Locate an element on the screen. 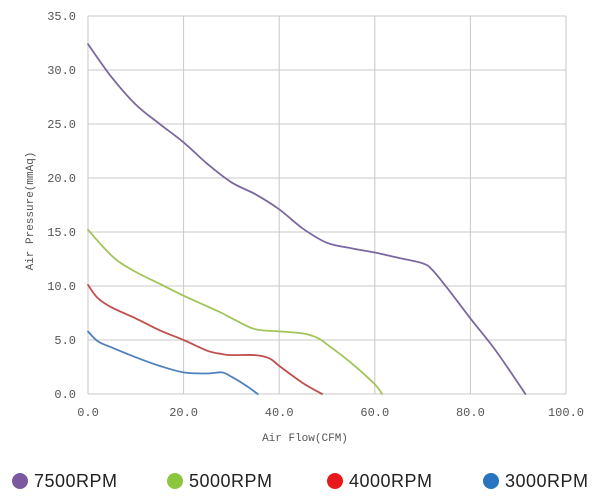  legend-label: 5000RPM is located at coordinates (231, 480).